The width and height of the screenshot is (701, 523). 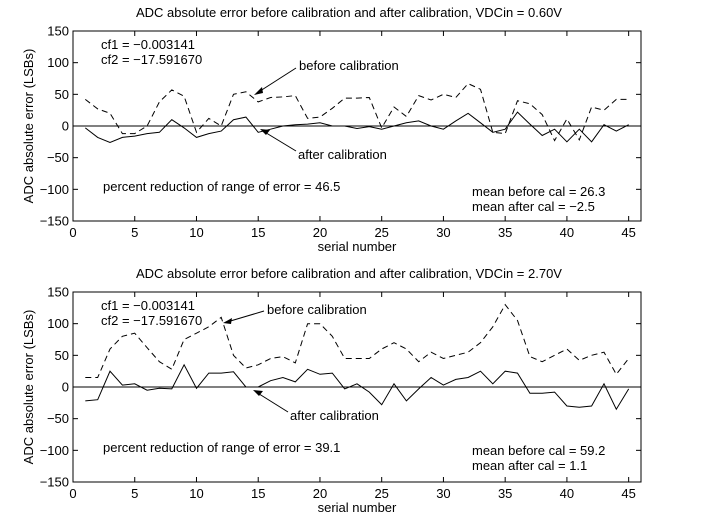 What do you see at coordinates (538, 450) in the screenshot?
I see `mean-before-text: mean before cal = 59.2` at bounding box center [538, 450].